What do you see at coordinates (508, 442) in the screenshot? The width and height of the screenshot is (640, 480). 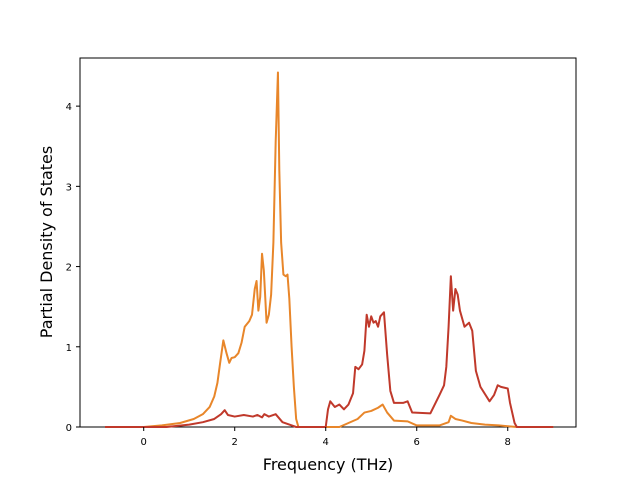 I see `x-tick-label: 8` at bounding box center [508, 442].